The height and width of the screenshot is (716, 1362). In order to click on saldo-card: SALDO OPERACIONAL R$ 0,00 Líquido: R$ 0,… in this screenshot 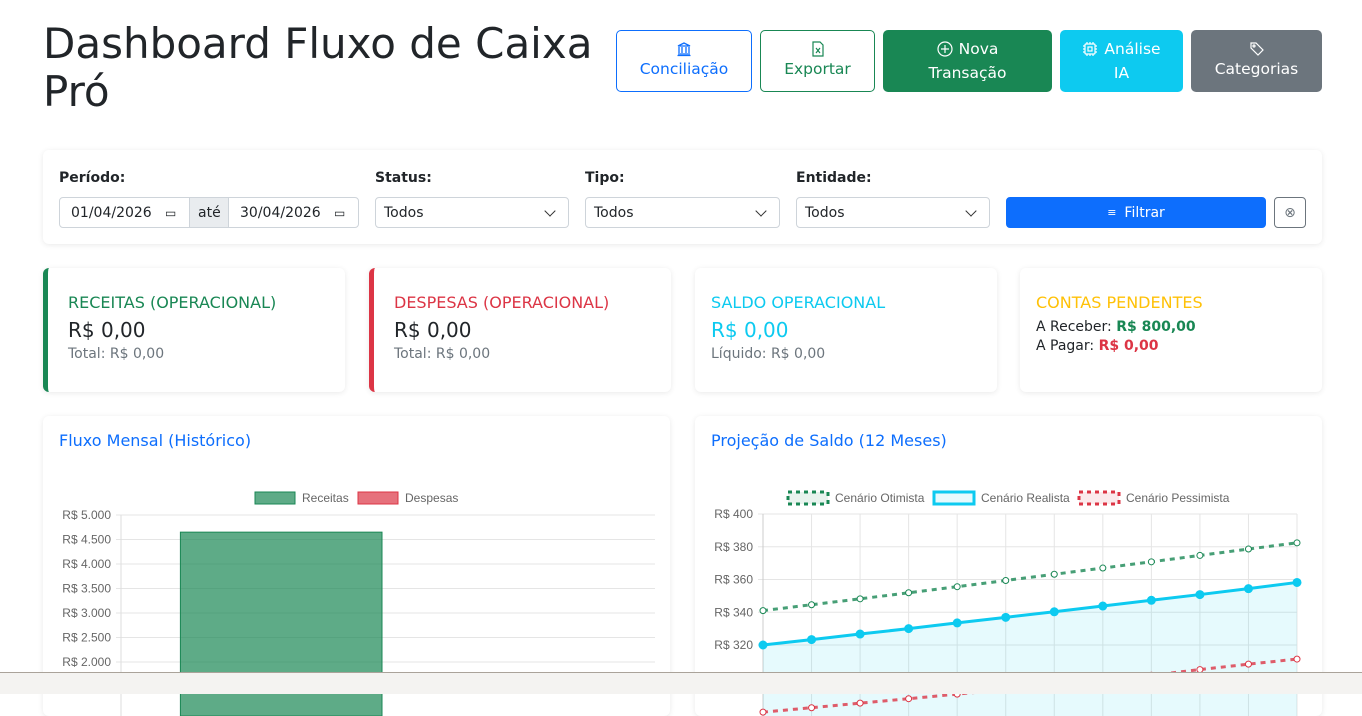, I will do `click(846, 330)`.